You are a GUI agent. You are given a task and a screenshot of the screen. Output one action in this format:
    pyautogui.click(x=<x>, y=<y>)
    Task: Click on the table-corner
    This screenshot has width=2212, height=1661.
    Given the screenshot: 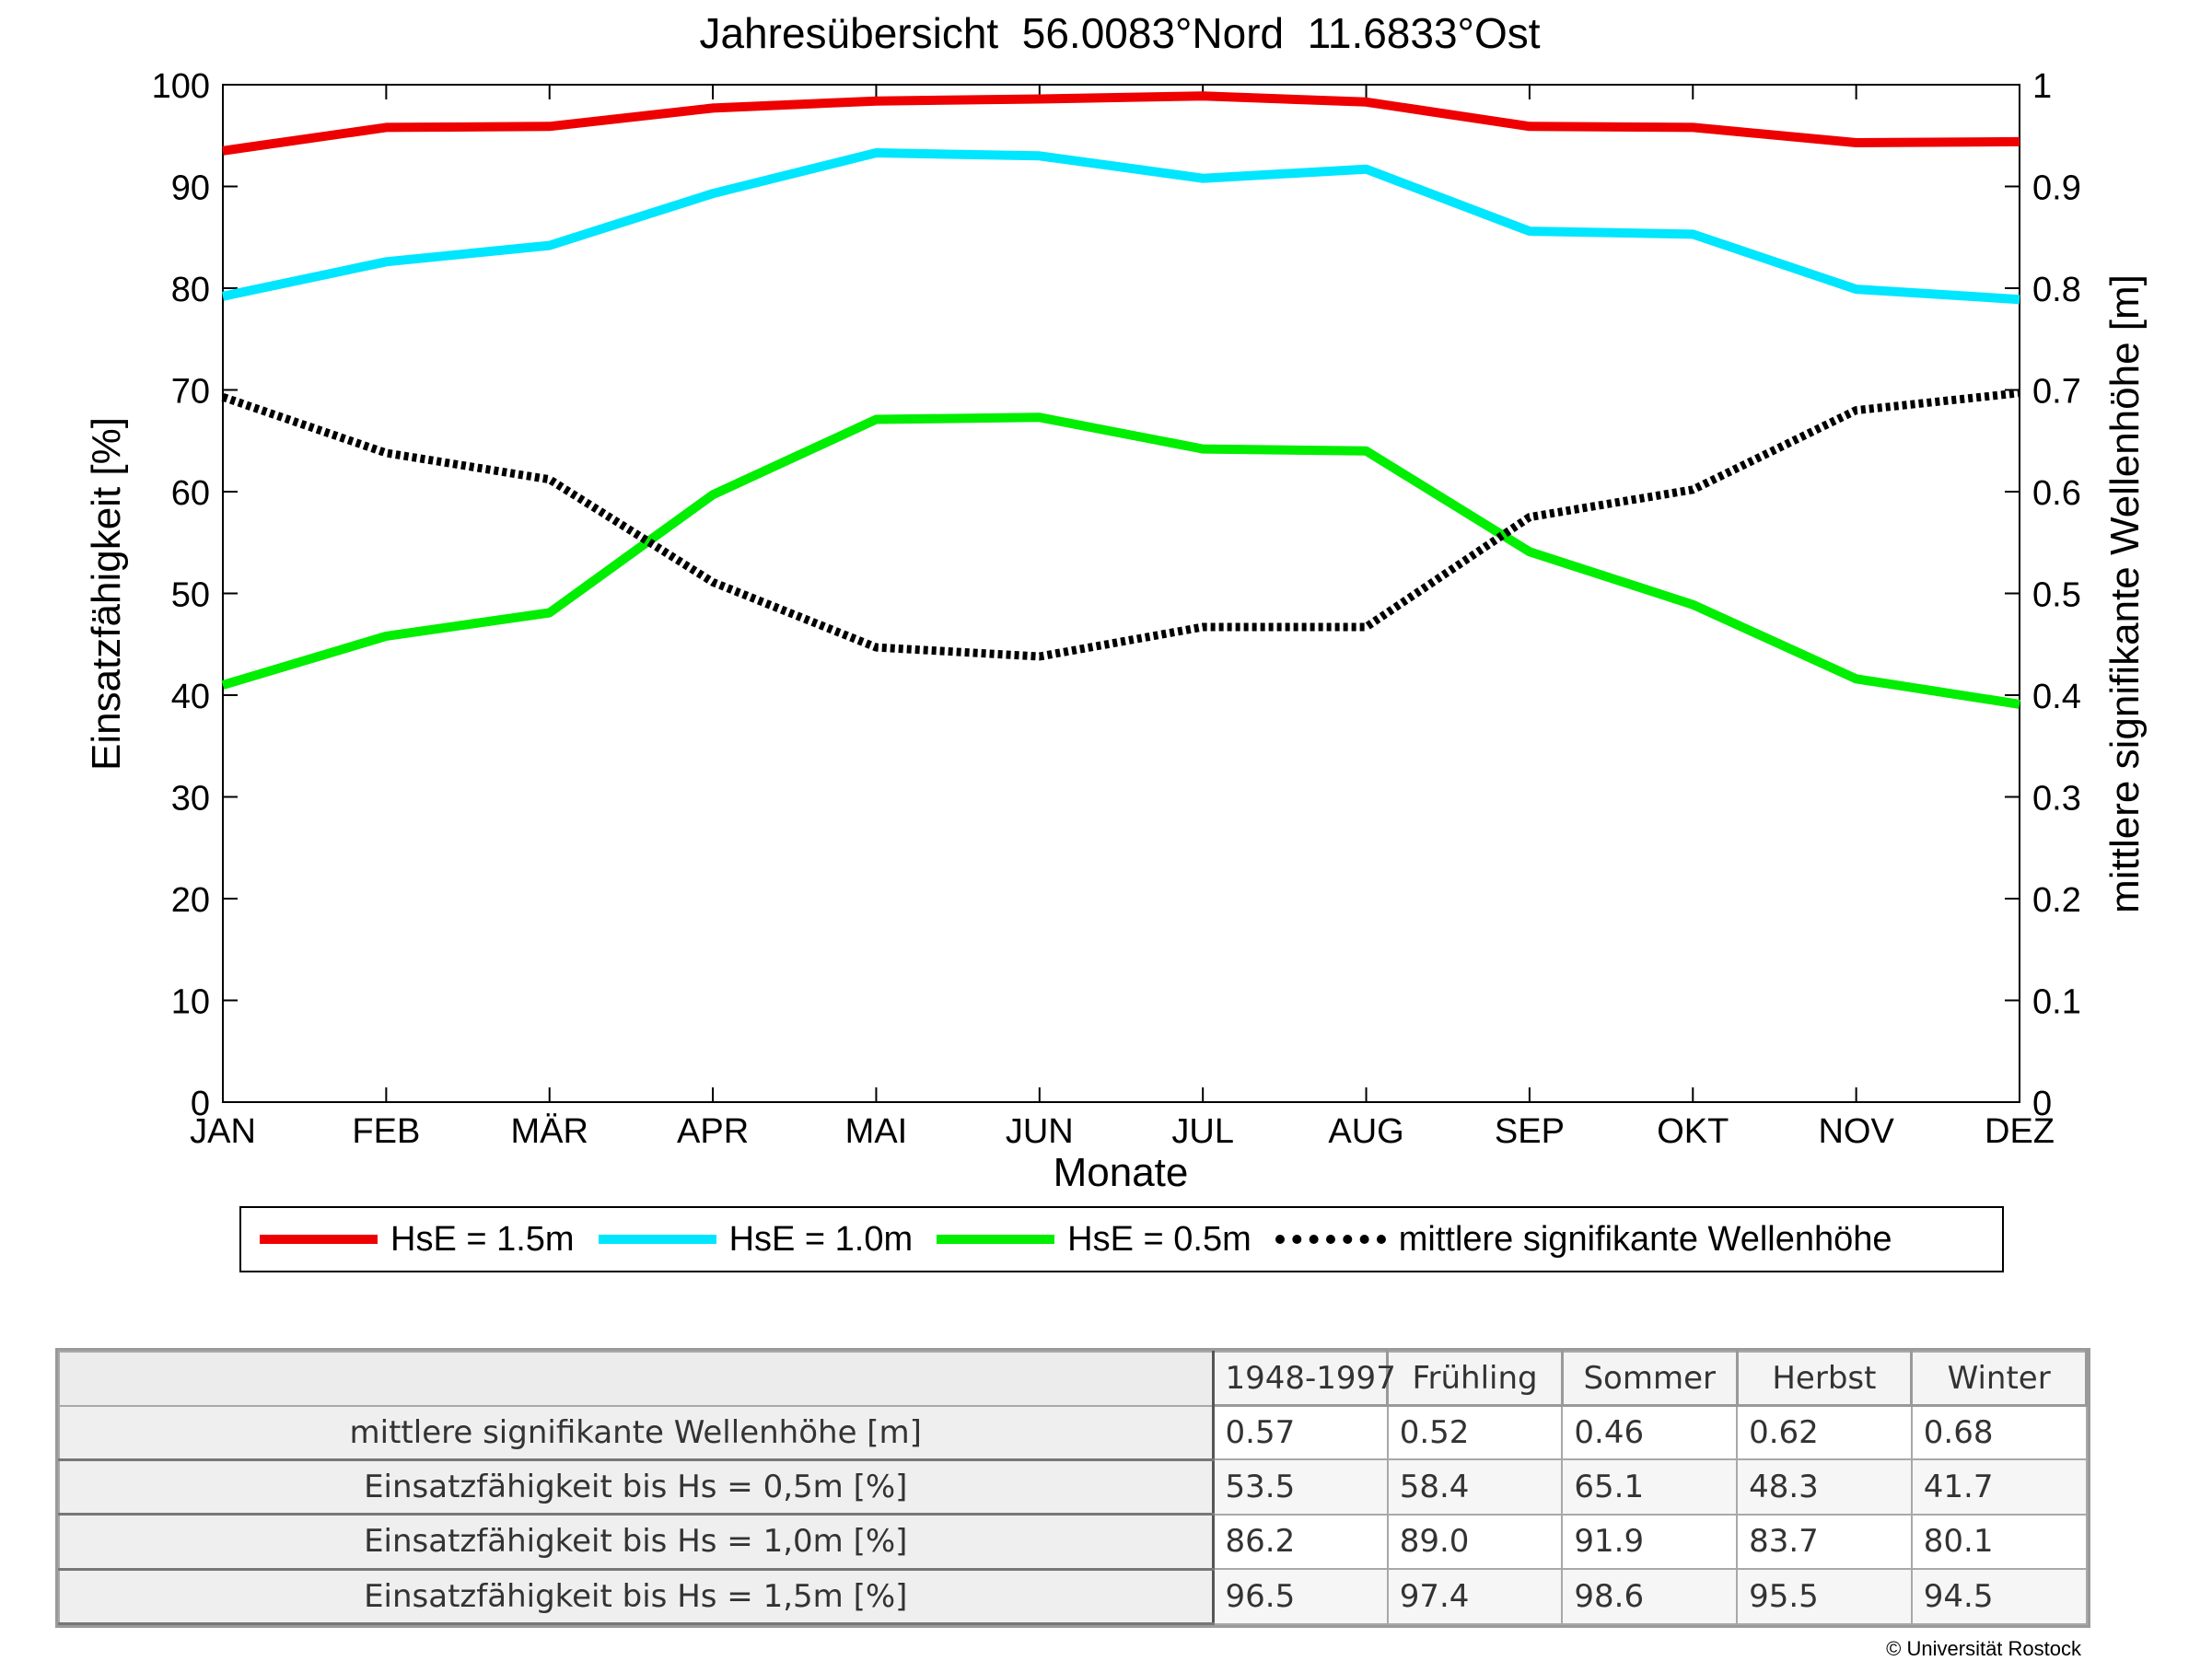 What is the action you would take?
    pyautogui.click(x=636, y=1379)
    